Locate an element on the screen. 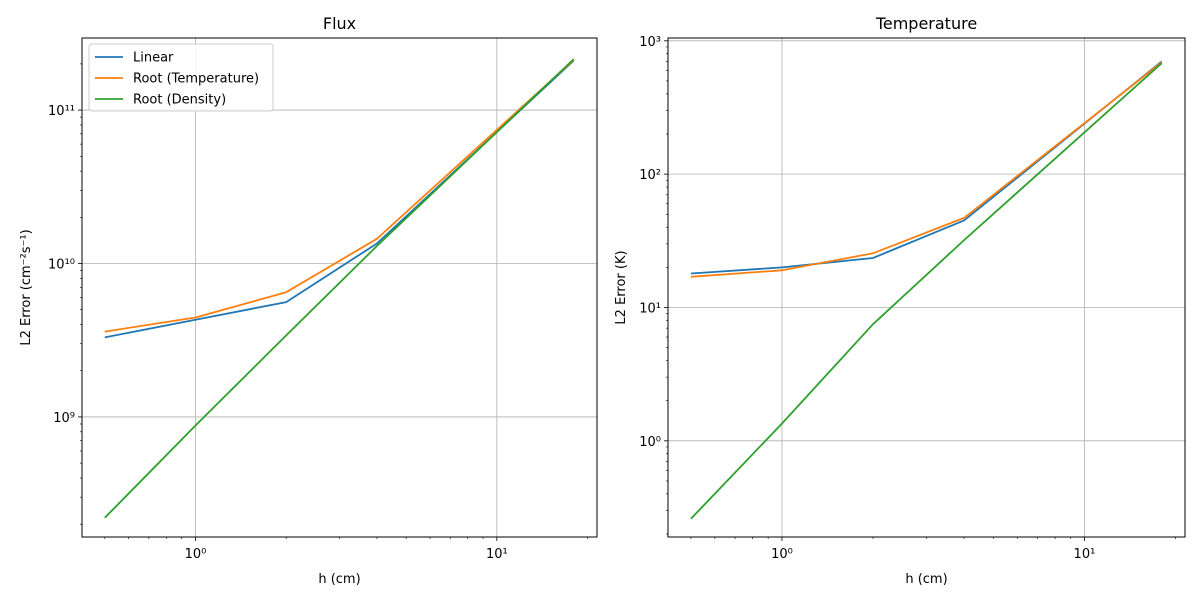 This screenshot has width=1200, height=600. chart-title: Flux is located at coordinates (339, 23).